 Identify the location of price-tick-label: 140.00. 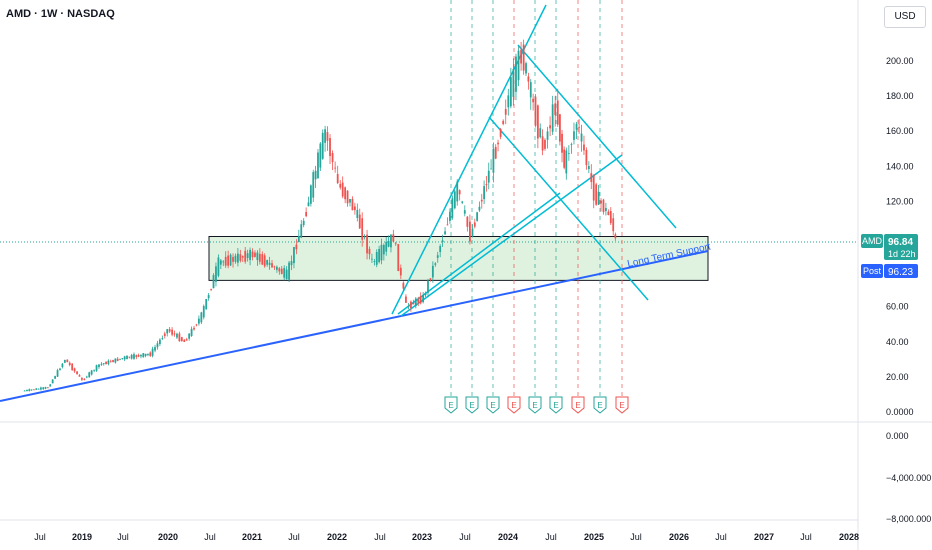
(900, 166).